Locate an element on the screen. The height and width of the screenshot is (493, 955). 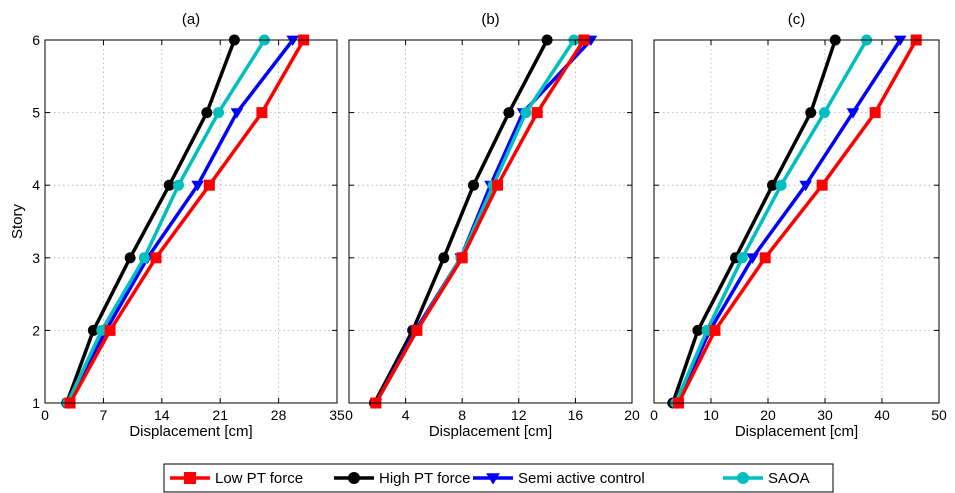
y-tick-label: 2 is located at coordinates (36, 330).